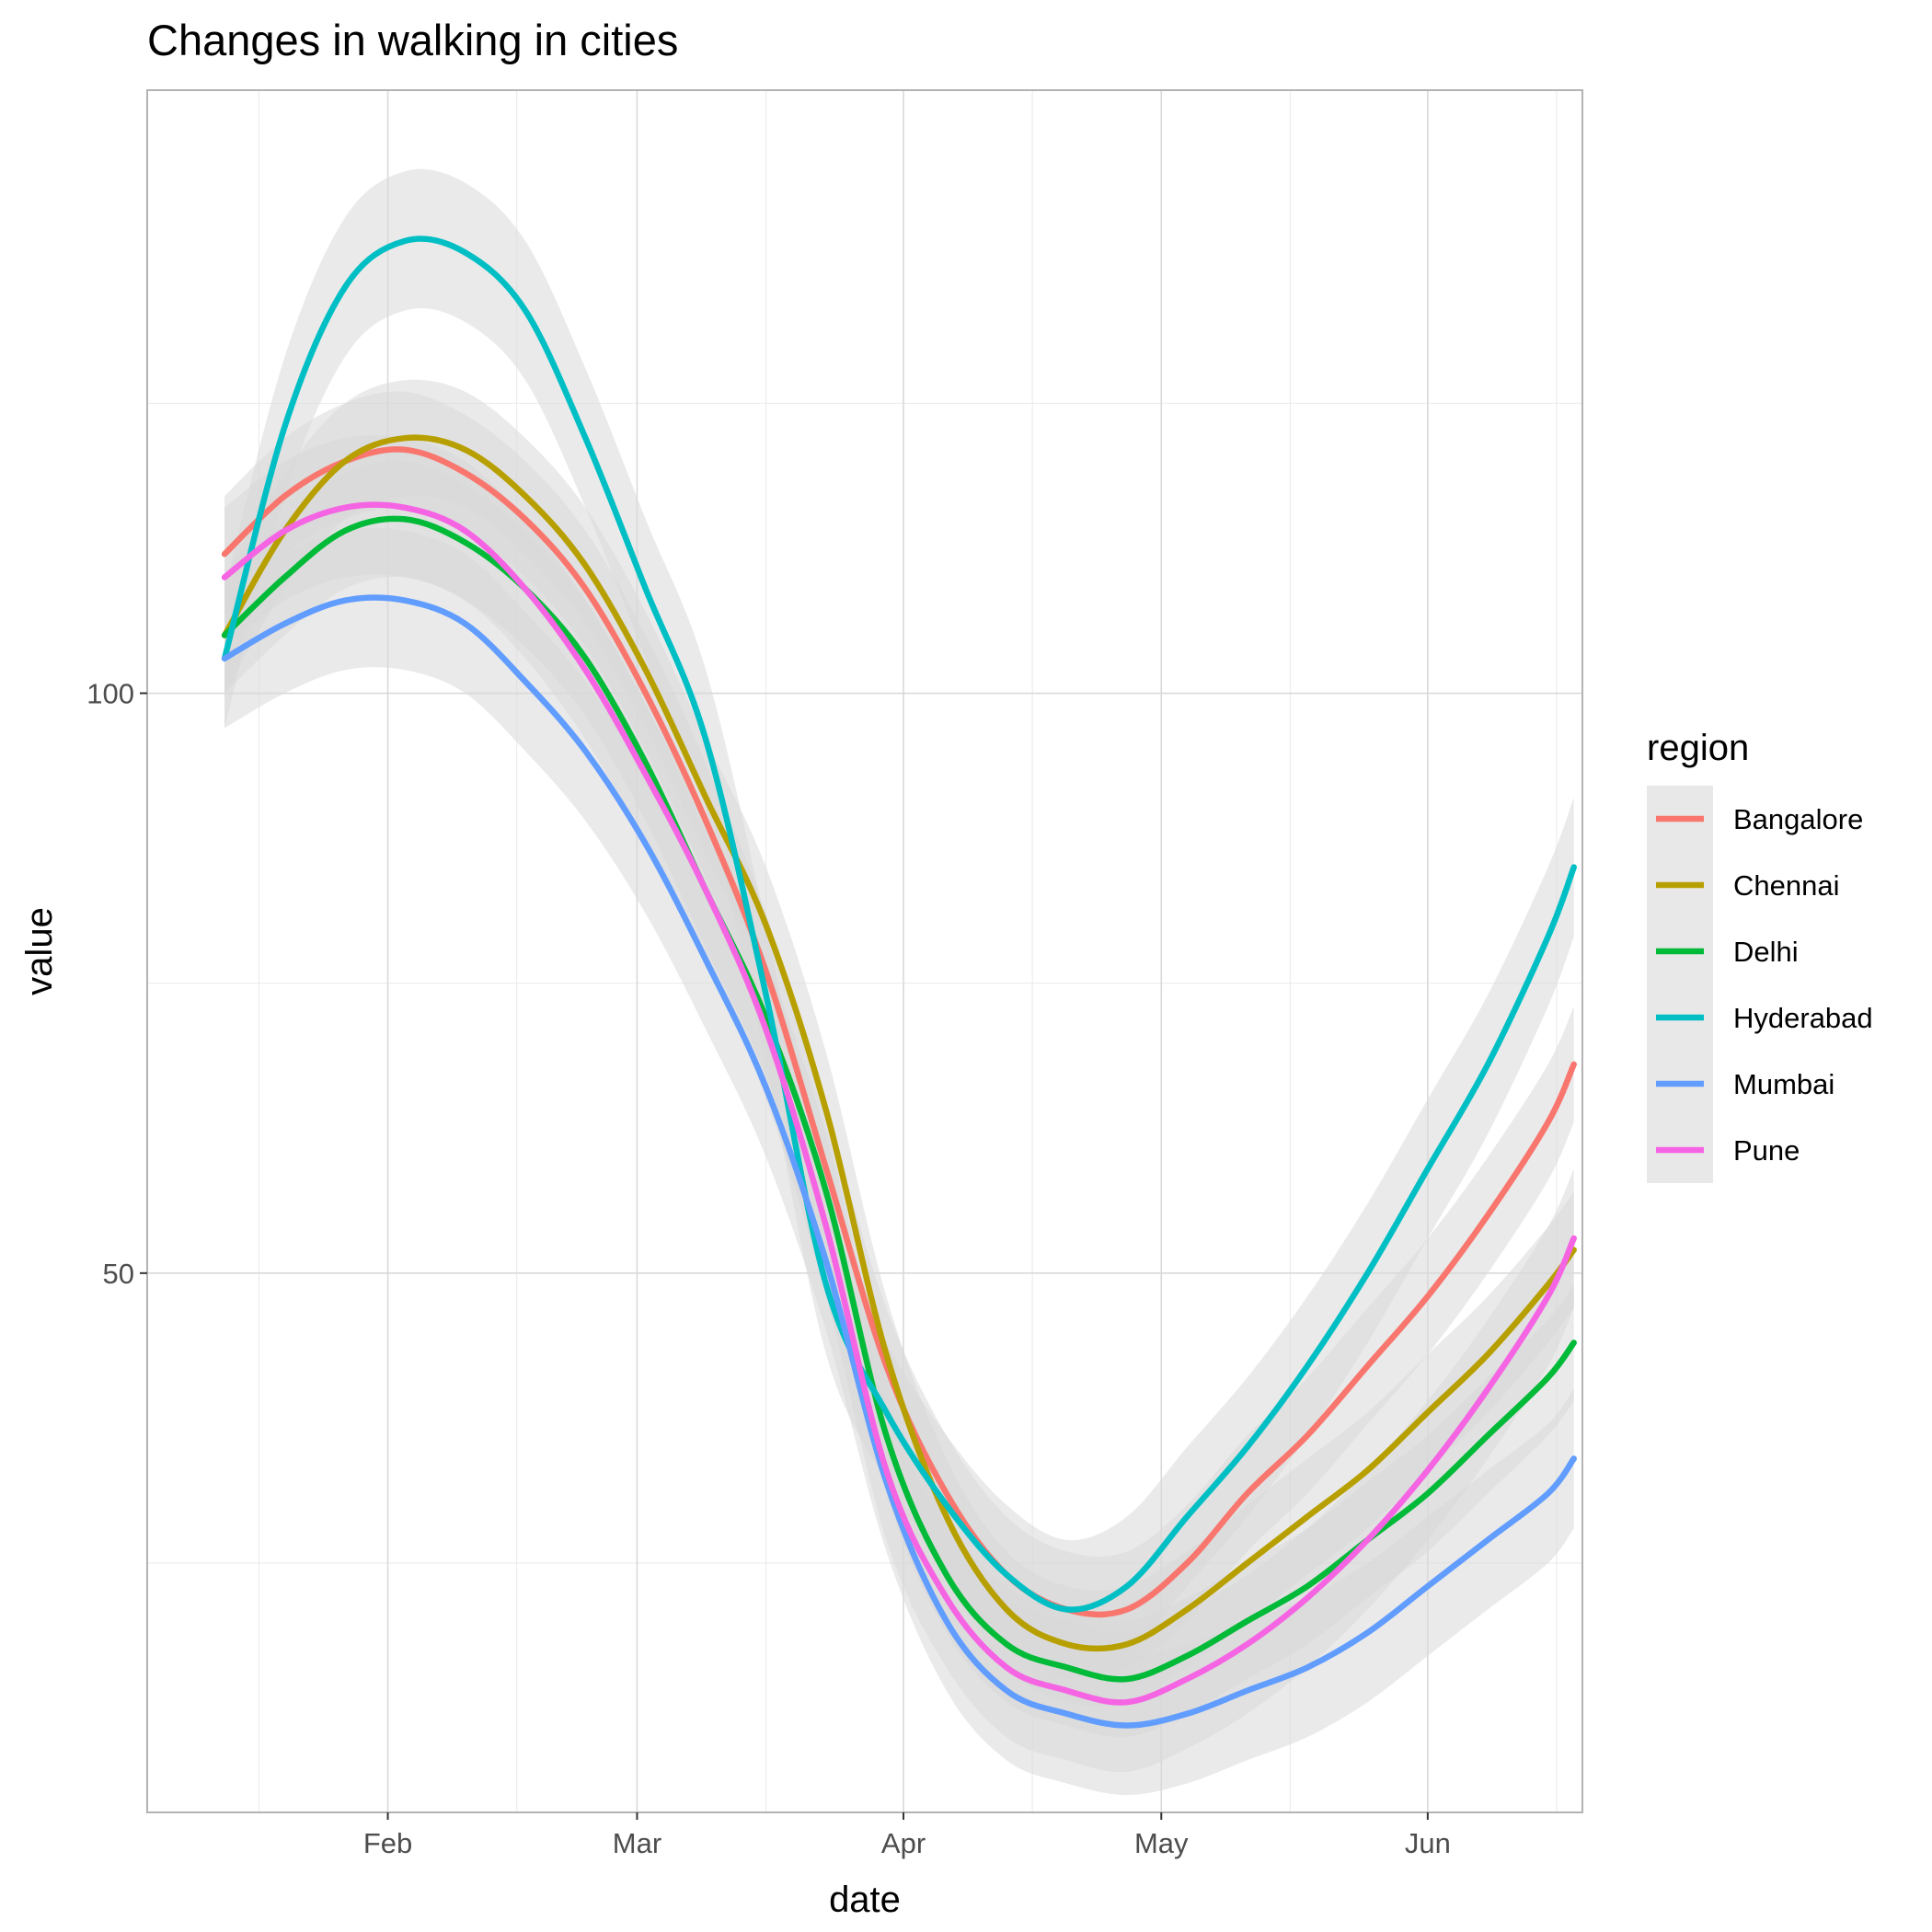  What do you see at coordinates (1786, 885) in the screenshot?
I see `legend-label-chennai: Chennai` at bounding box center [1786, 885].